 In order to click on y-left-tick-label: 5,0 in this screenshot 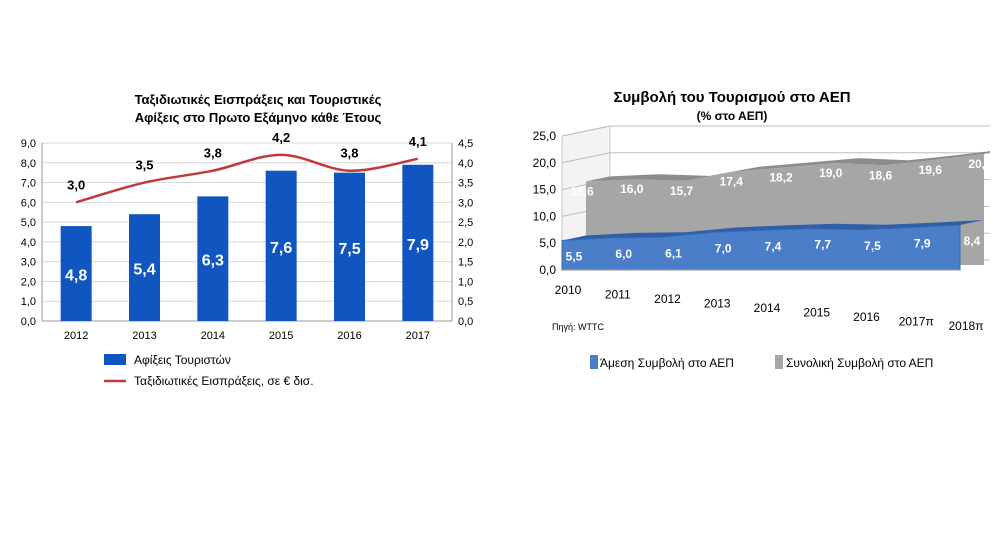, I will do `click(28, 223)`.